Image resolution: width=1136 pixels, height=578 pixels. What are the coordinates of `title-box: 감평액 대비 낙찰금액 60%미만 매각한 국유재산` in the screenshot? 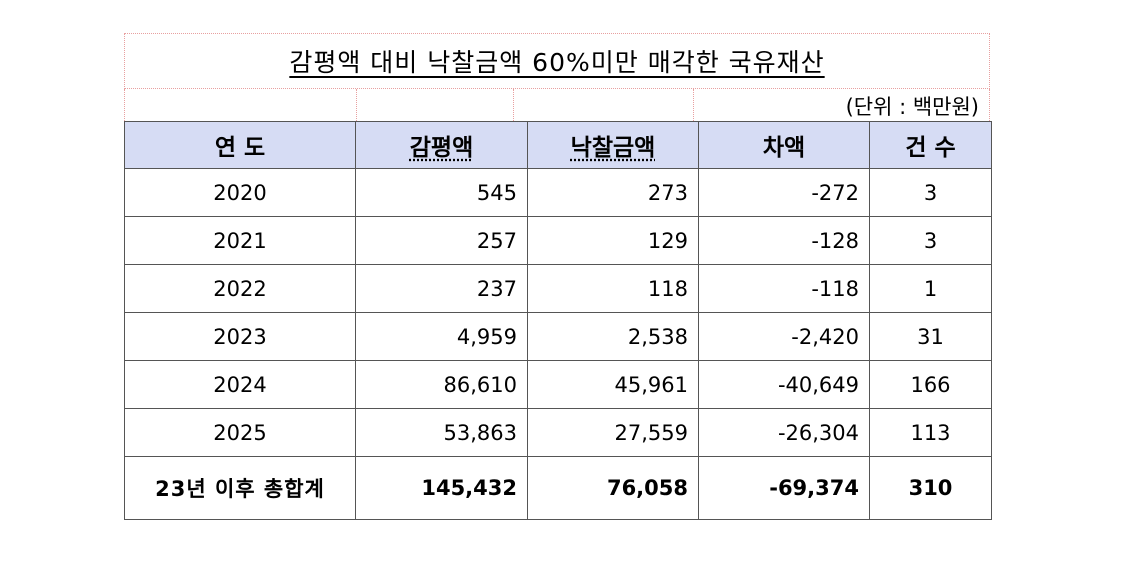 It's located at (557, 61).